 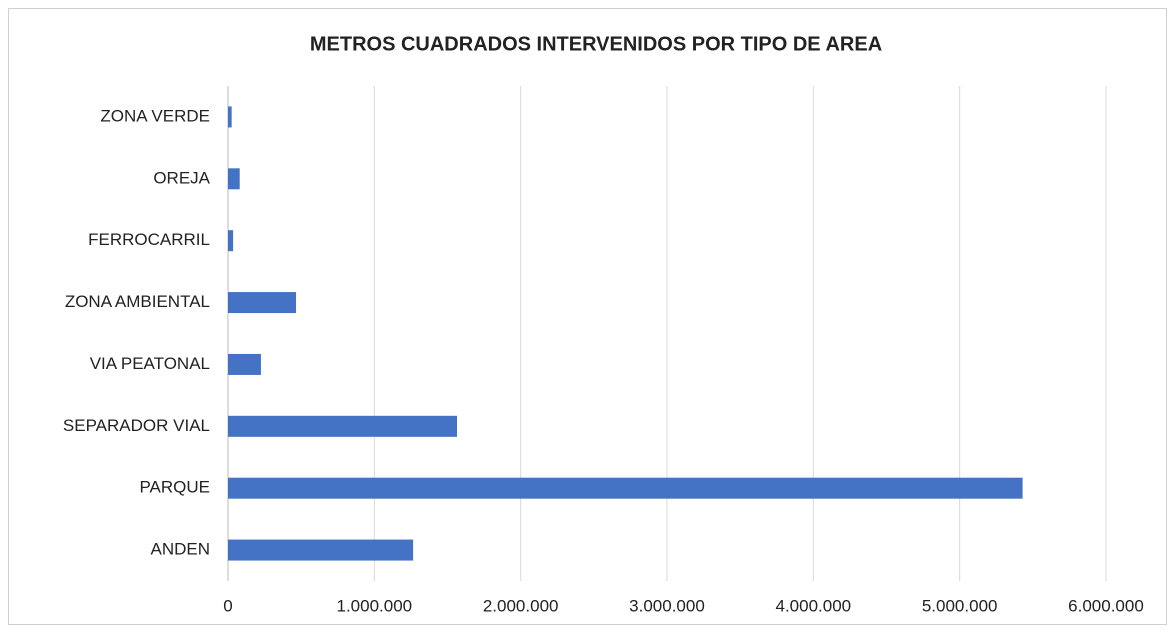 I want to click on y-tick-label: SEPARADOR VIAL, so click(x=136, y=425).